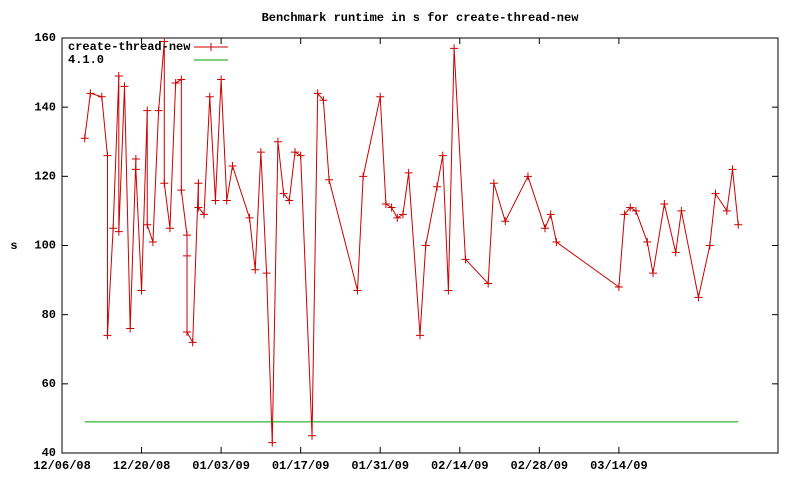 This screenshot has width=800, height=480. I want to click on x-tick-label: 01/31/09, so click(380, 466).